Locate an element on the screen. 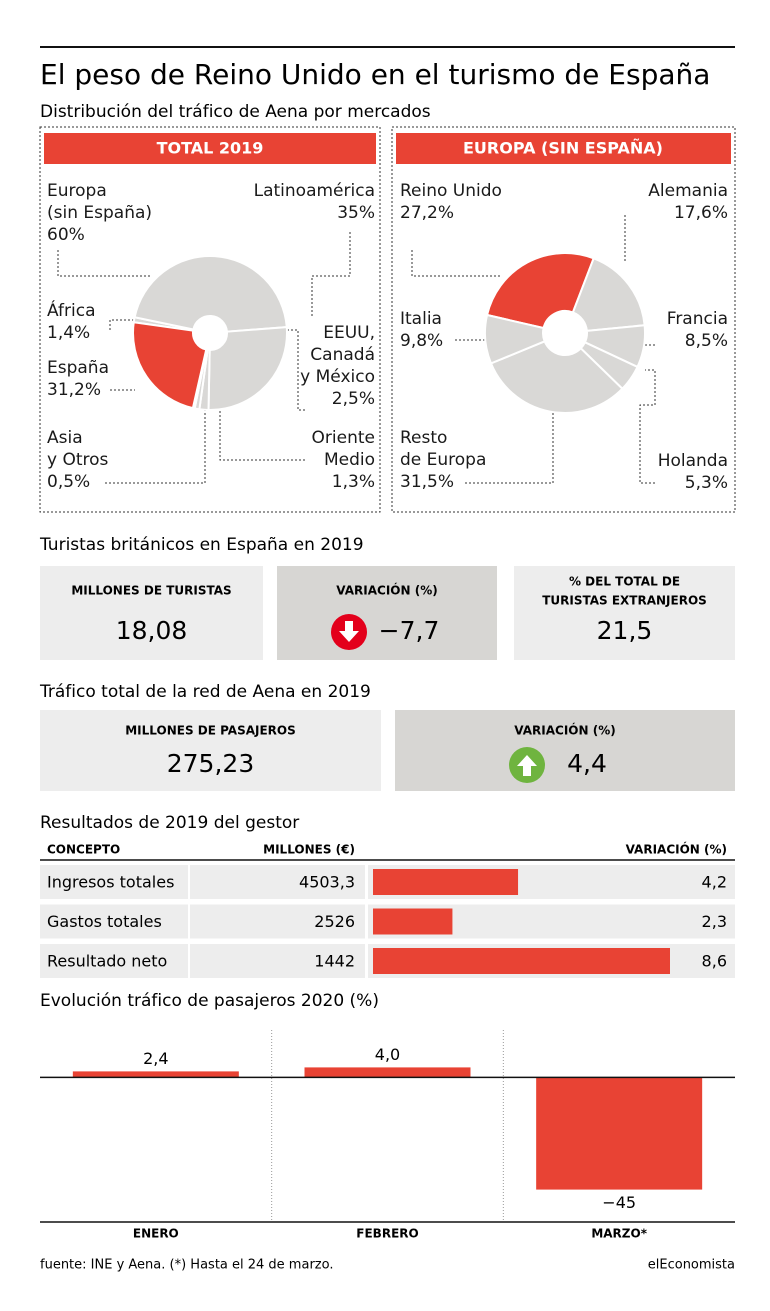 Image resolution: width=770 pixels, height=1311 pixels. section-title: Turistas británicos en España en 2019 is located at coordinates (201, 545).